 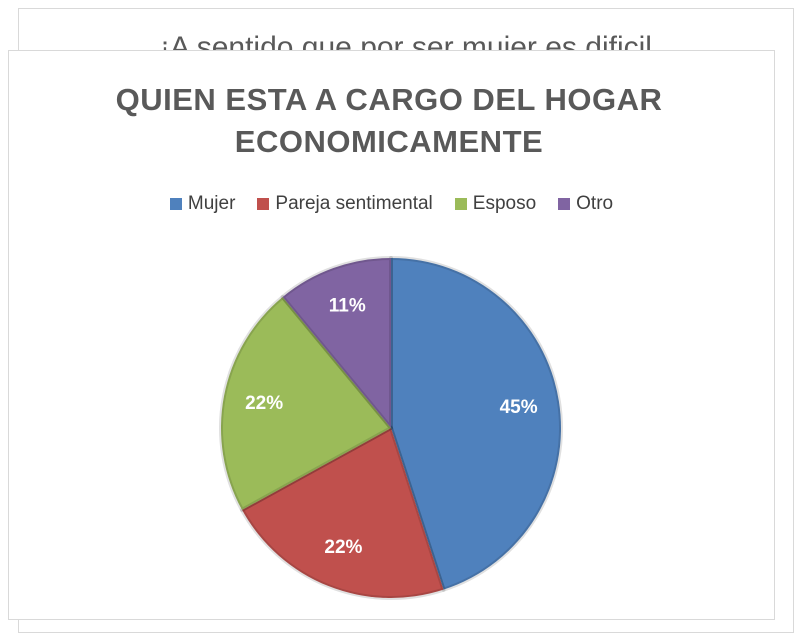 What do you see at coordinates (347, 305) in the screenshot?
I see `data-label: 11%` at bounding box center [347, 305].